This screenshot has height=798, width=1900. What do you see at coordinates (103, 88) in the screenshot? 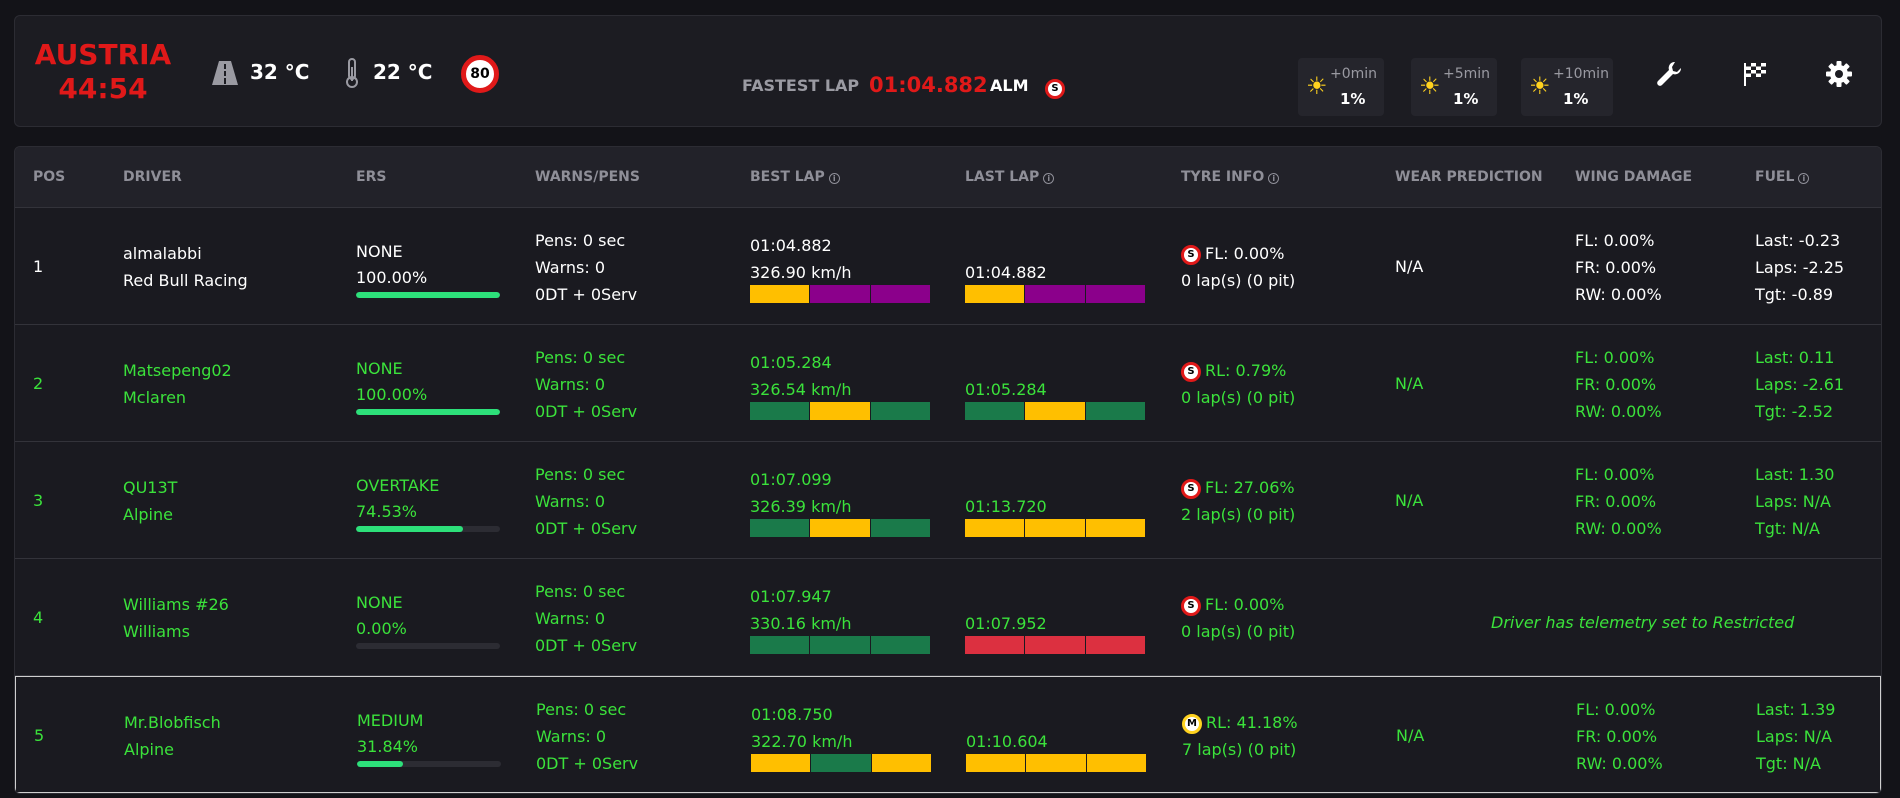
I see `session-clock: 44:54` at bounding box center [103, 88].